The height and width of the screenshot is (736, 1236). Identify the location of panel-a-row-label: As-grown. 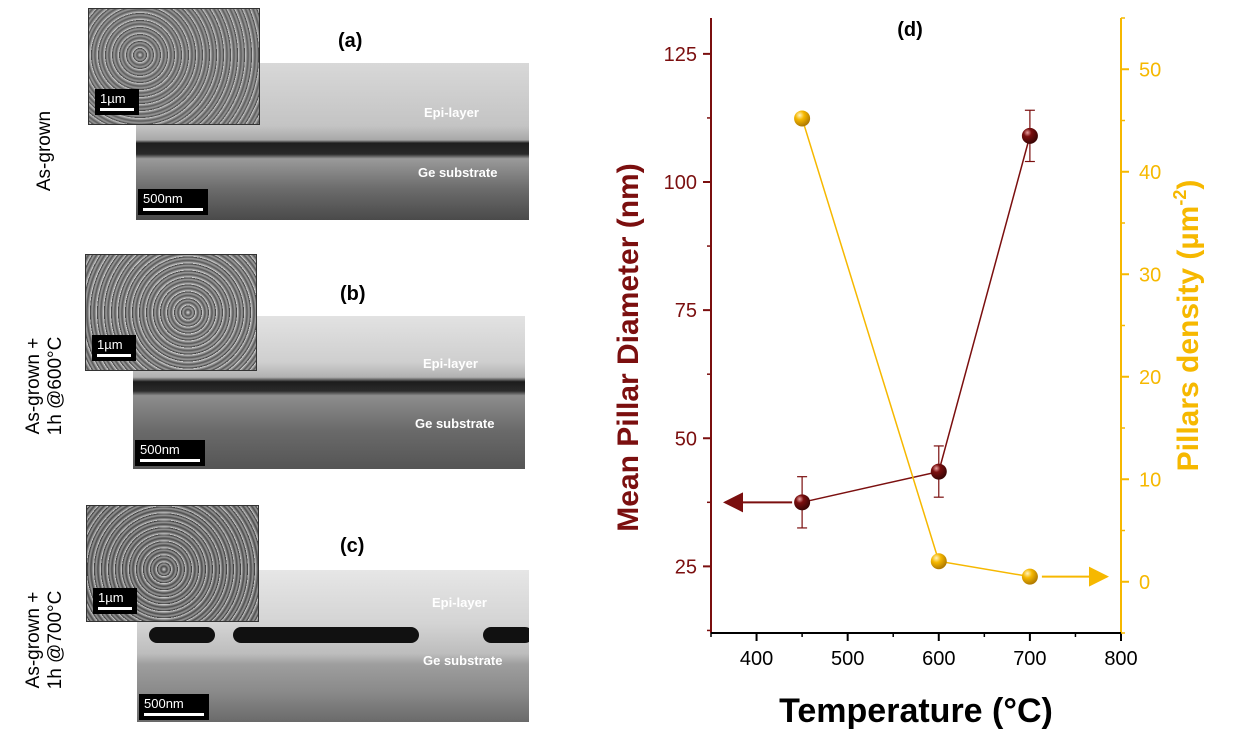
(45, 151).